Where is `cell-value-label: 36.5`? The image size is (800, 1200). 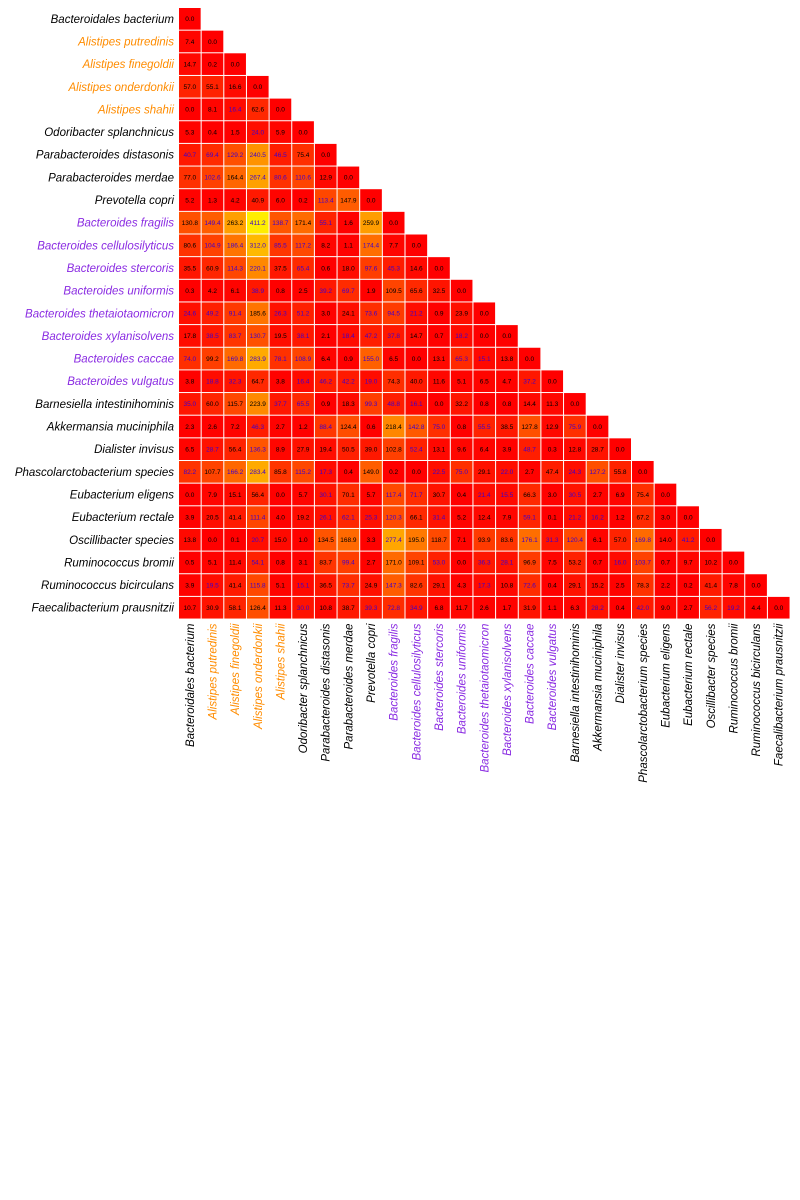
cell-value-label: 36.5 is located at coordinates (325, 585).